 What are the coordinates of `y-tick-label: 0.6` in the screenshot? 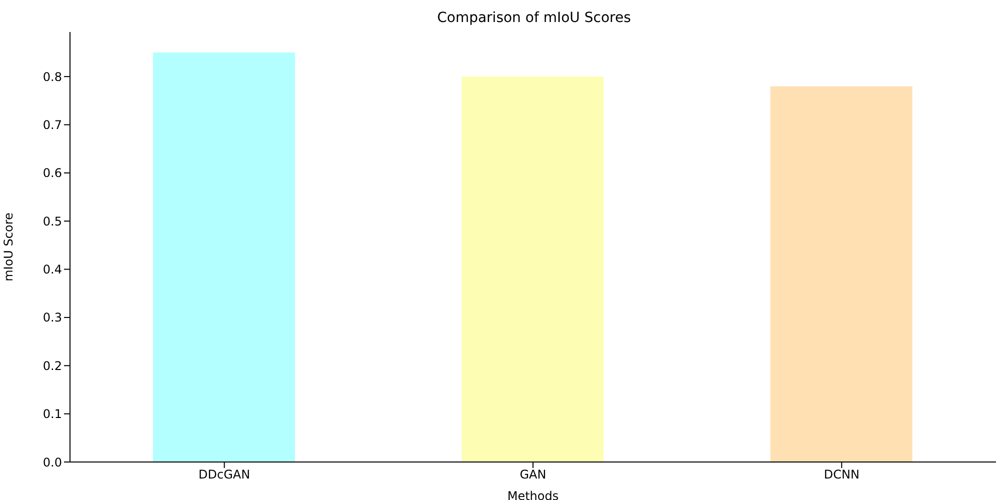 It's located at (52, 173).